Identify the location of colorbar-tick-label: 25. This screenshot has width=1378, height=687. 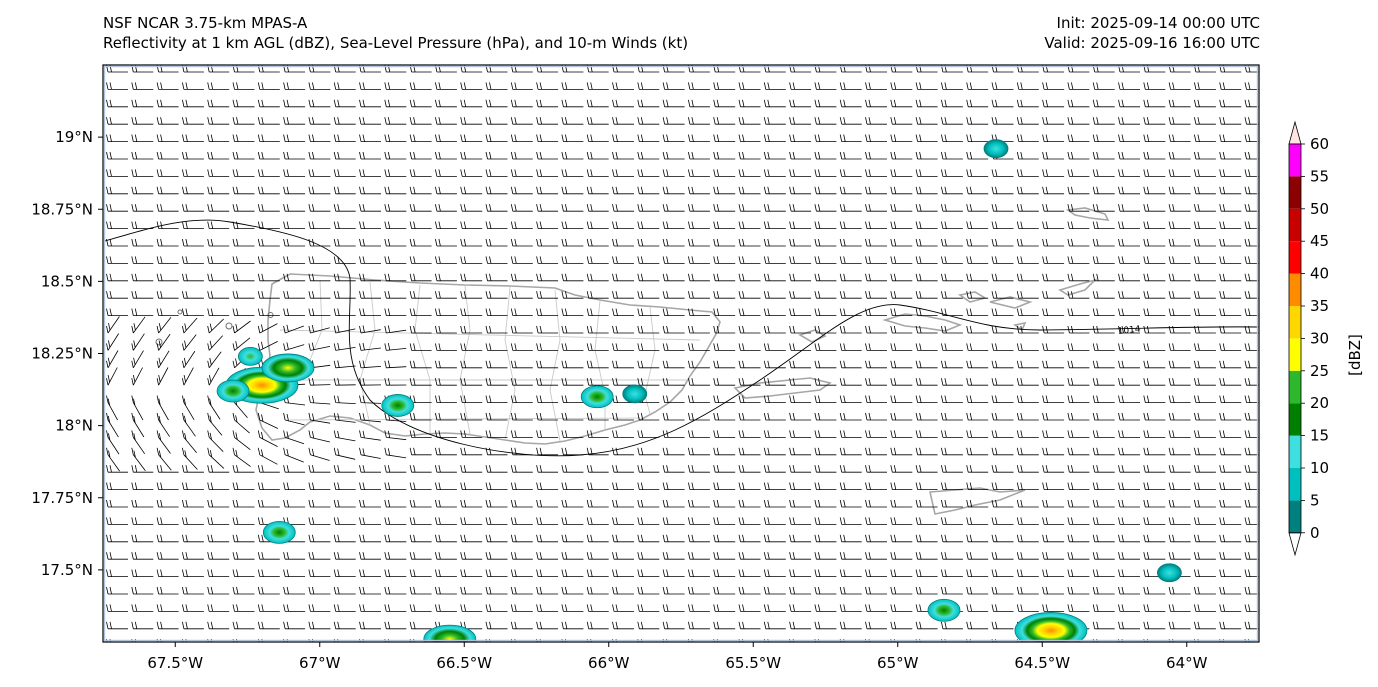
(1319, 371).